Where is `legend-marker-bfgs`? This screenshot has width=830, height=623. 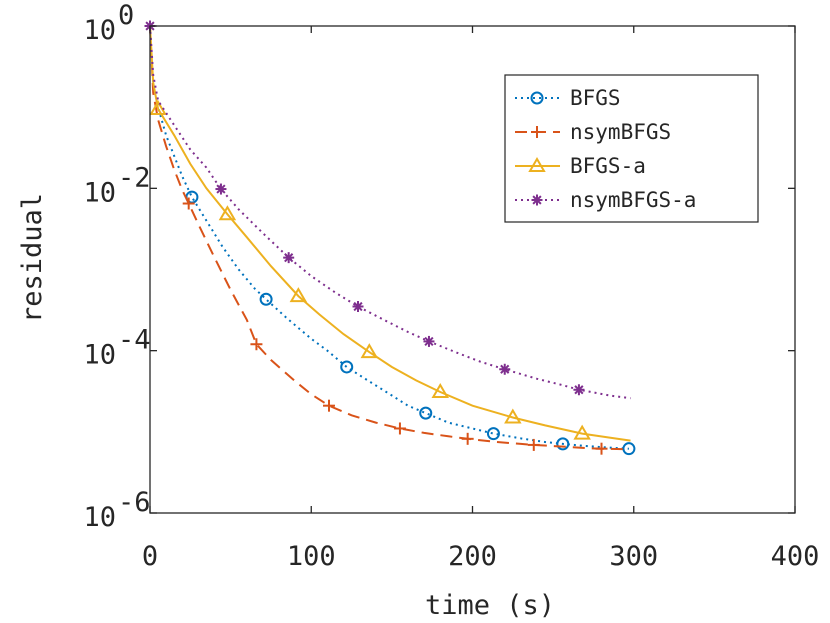
legend-marker-bfgs is located at coordinates (537, 98).